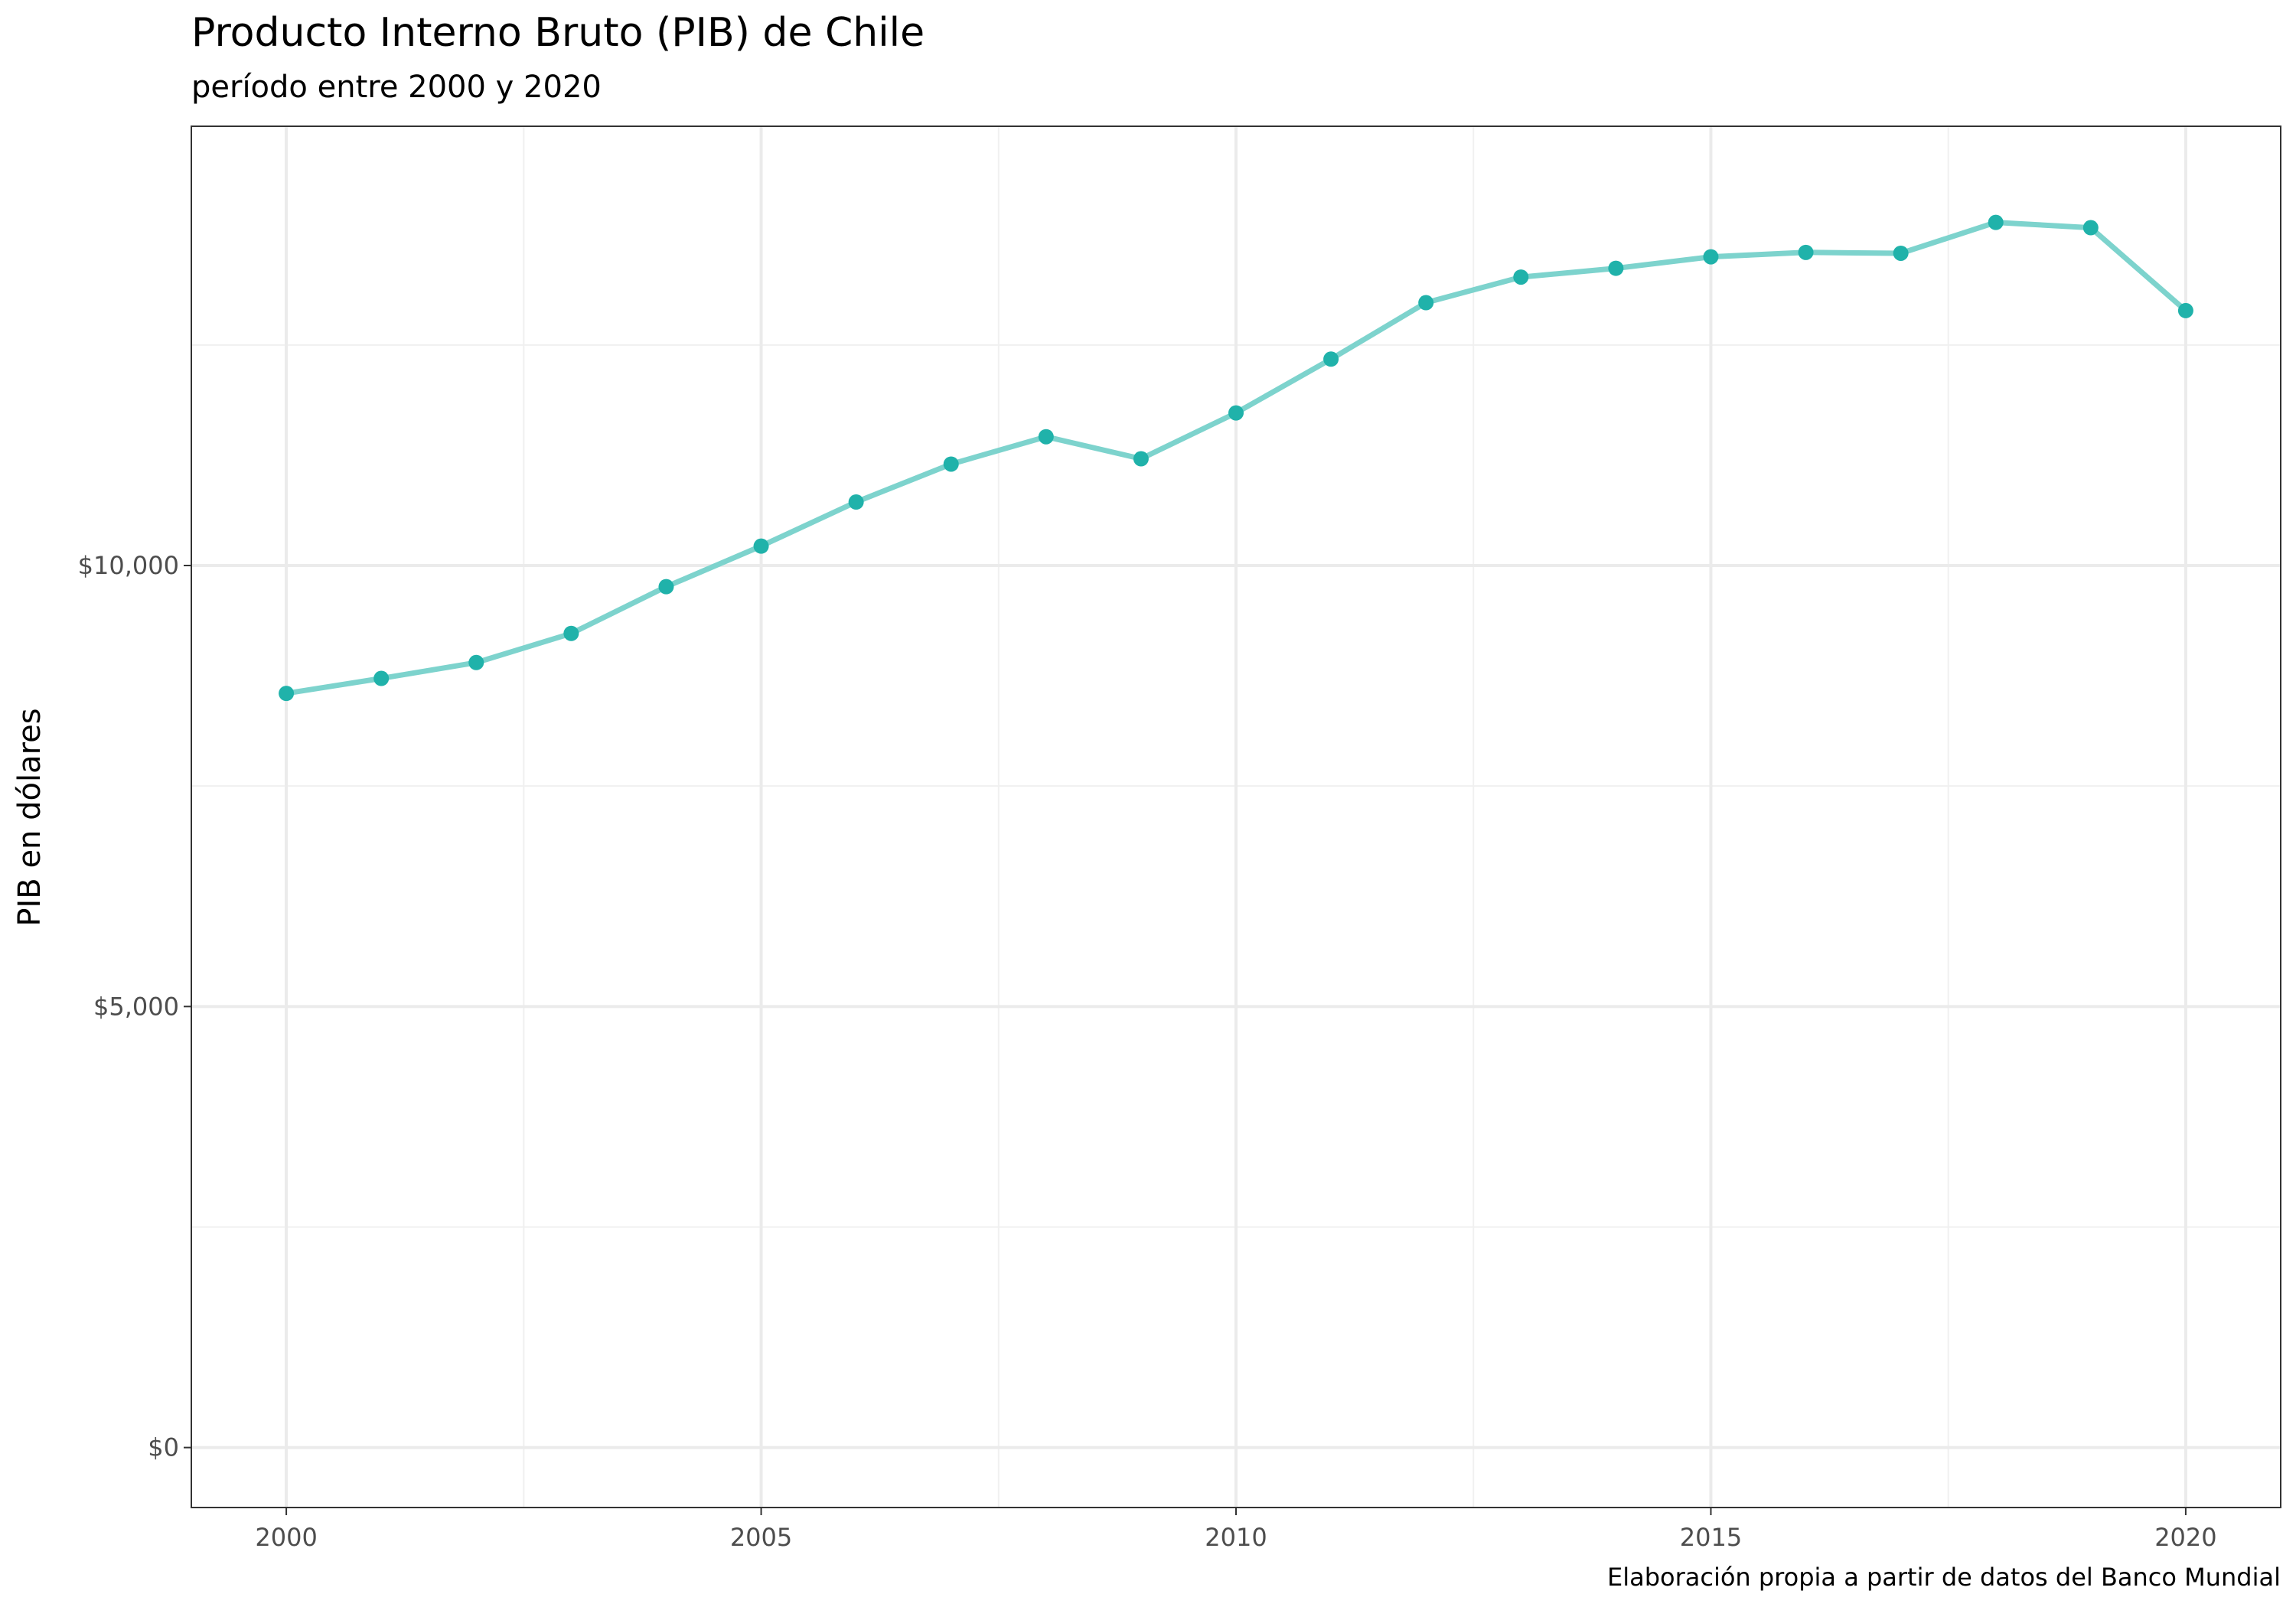 The image size is (2296, 1607). What do you see at coordinates (128, 565) in the screenshot?
I see `y-tick-label: $10,000` at bounding box center [128, 565].